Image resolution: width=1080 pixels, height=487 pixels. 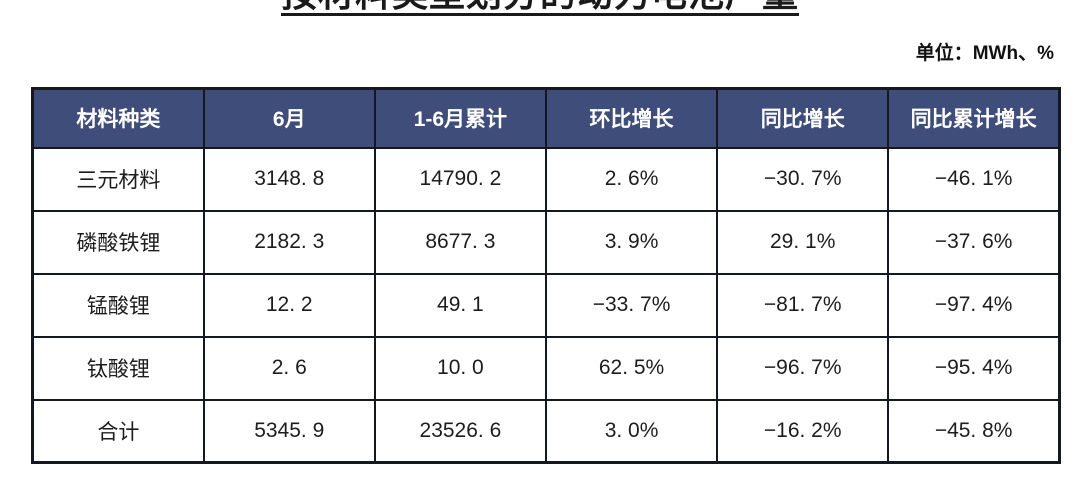 I want to click on table-cell: 三元材料, so click(x=118, y=179).